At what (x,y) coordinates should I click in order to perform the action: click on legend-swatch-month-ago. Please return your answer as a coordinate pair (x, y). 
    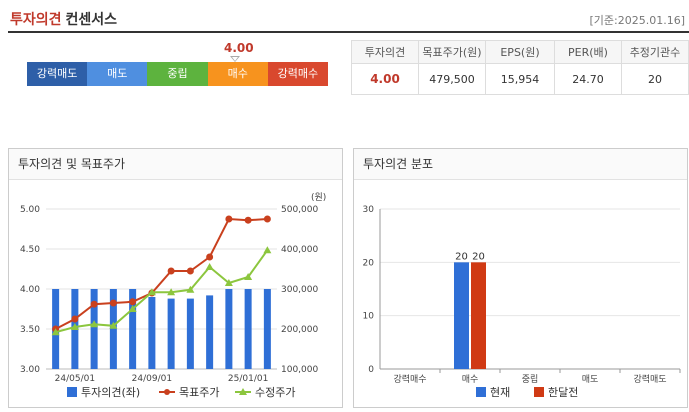
    Looking at the image, I should click on (539, 392).